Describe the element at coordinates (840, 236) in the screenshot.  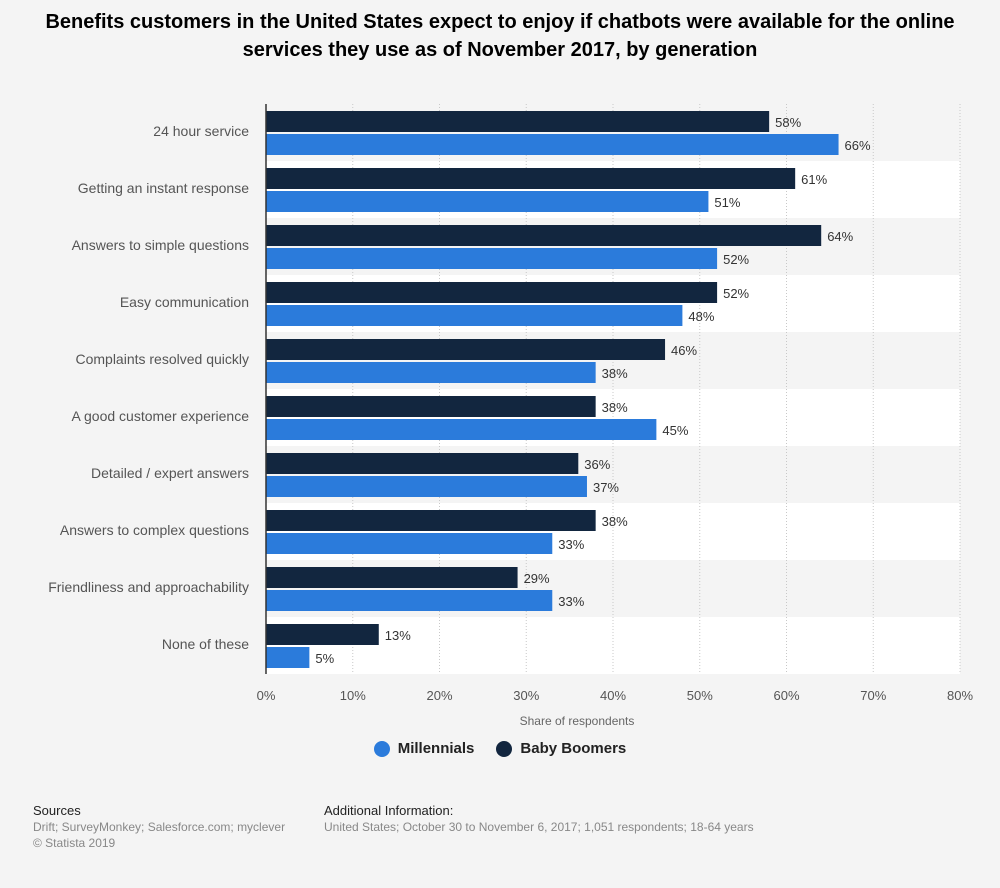
I see `data-label: 64%` at that location.